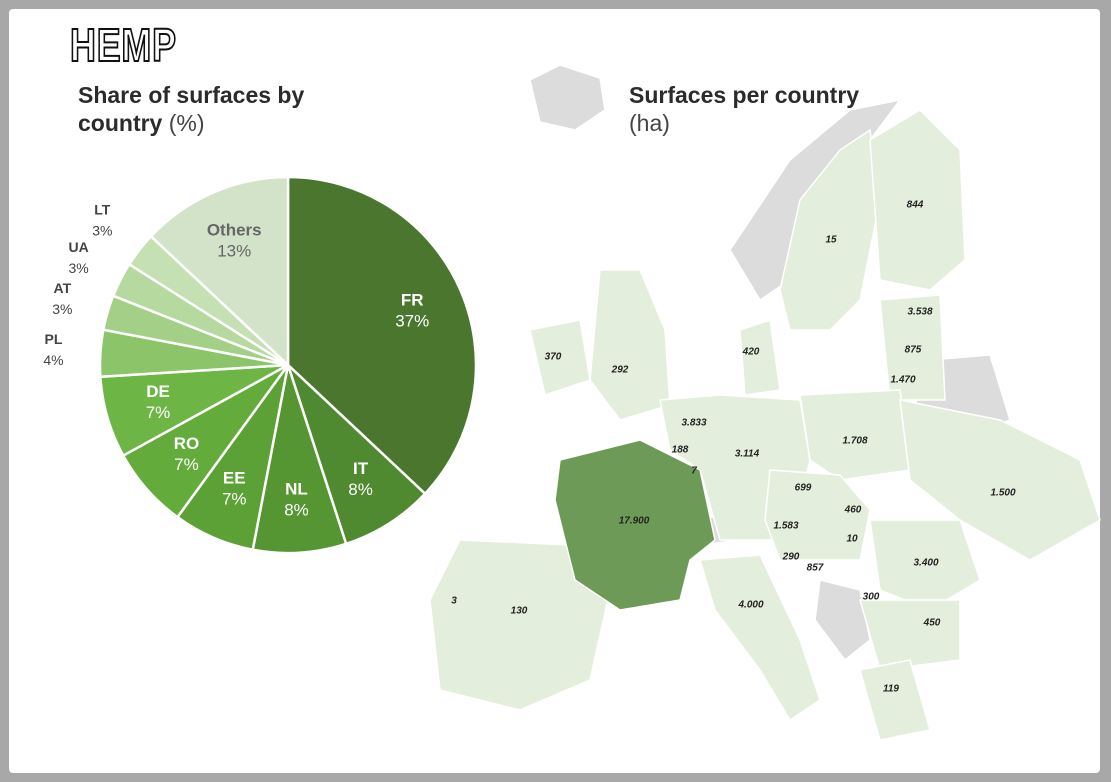 Image resolution: width=1111 pixels, height=782 pixels. What do you see at coordinates (744, 95) in the screenshot?
I see `map-title: Surfaces per country` at bounding box center [744, 95].